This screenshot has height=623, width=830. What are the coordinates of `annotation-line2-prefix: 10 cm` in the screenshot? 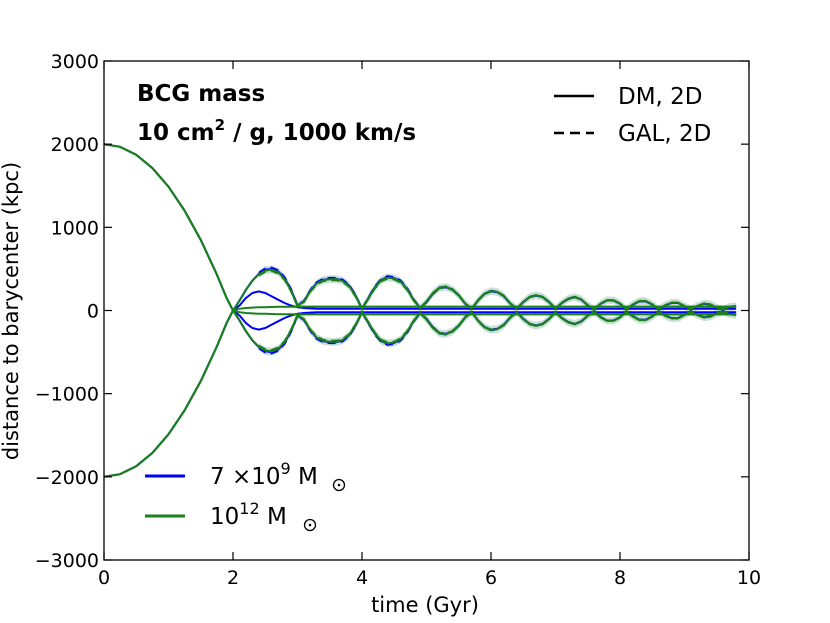 It's located at (176, 133).